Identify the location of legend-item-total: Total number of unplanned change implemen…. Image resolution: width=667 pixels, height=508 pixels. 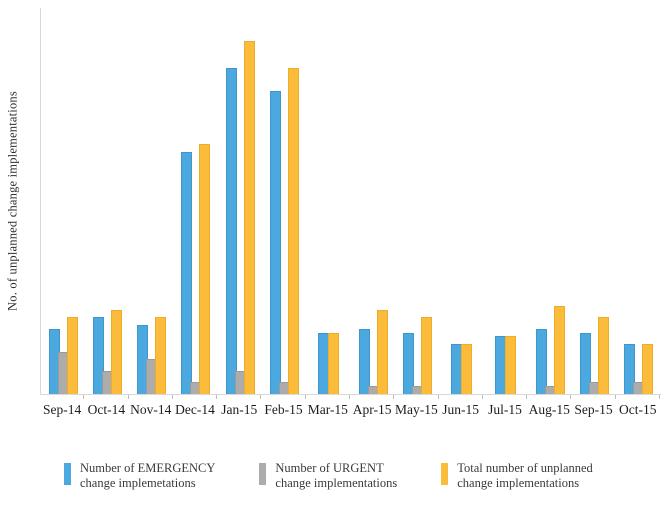
(517, 476).